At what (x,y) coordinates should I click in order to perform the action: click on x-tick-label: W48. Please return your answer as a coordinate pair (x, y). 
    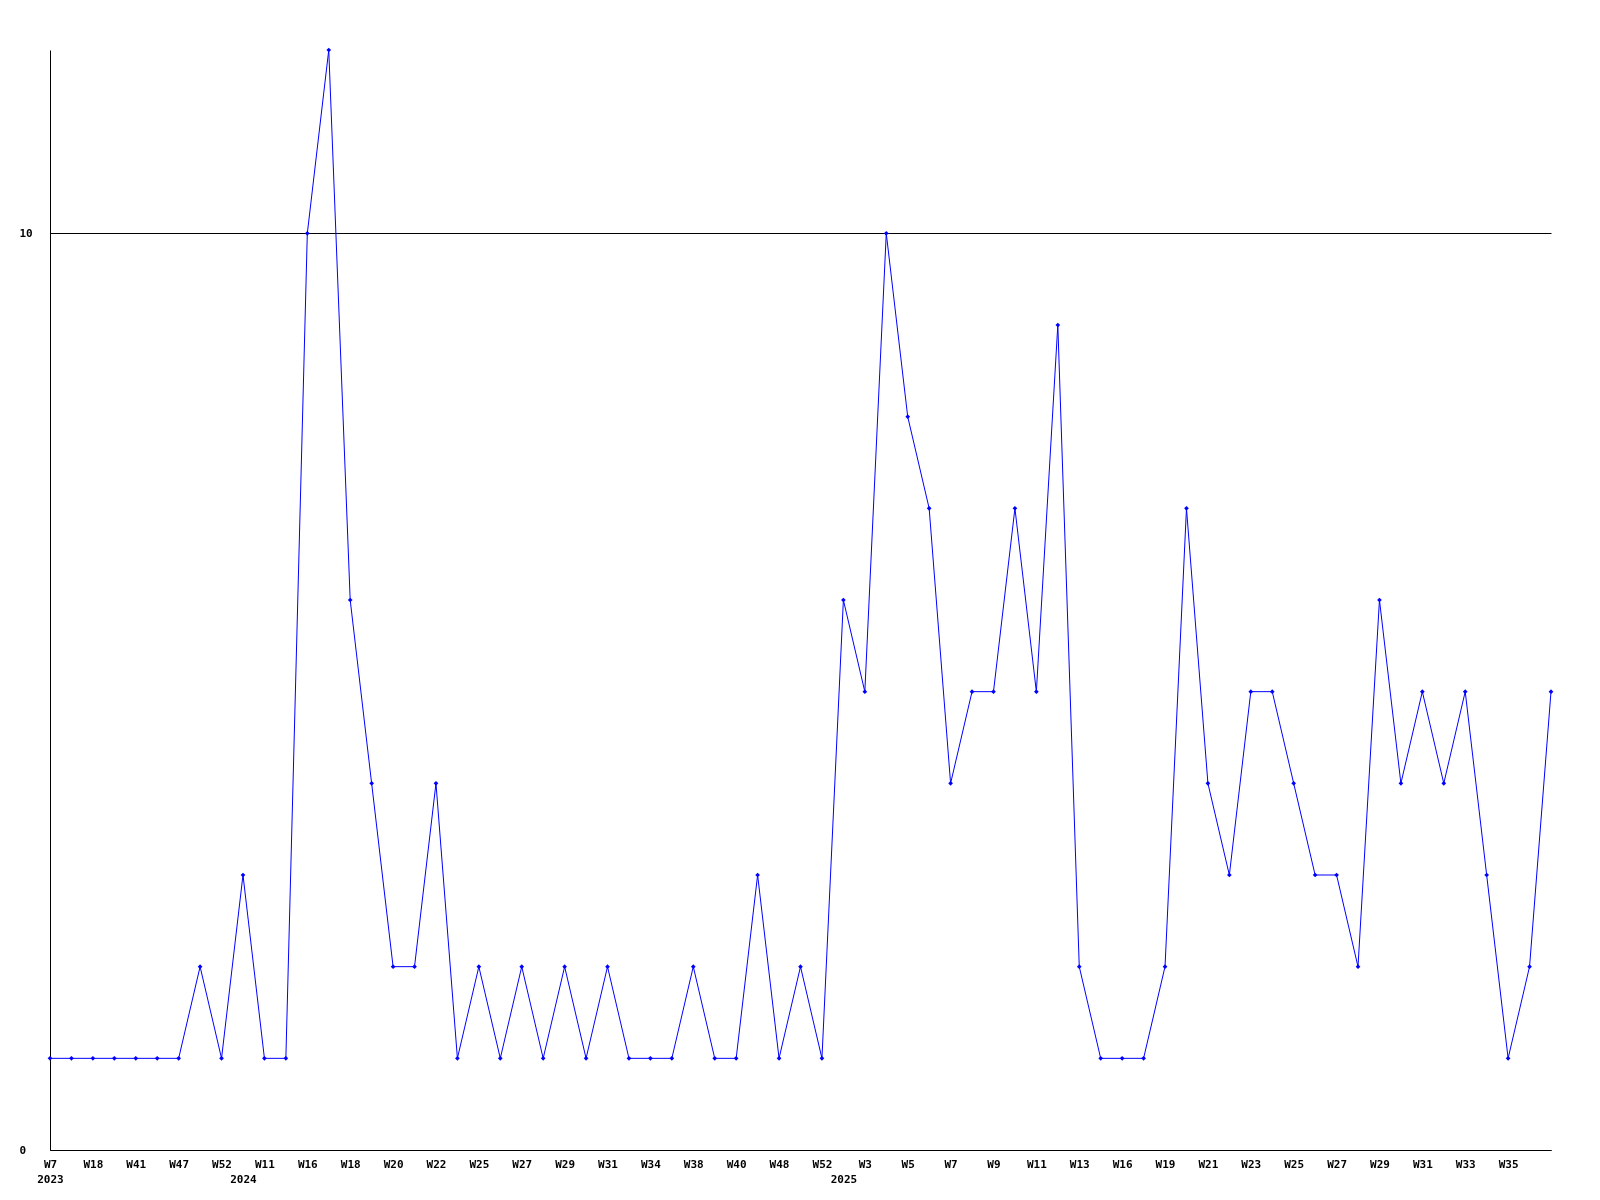
    Looking at the image, I should click on (779, 1164).